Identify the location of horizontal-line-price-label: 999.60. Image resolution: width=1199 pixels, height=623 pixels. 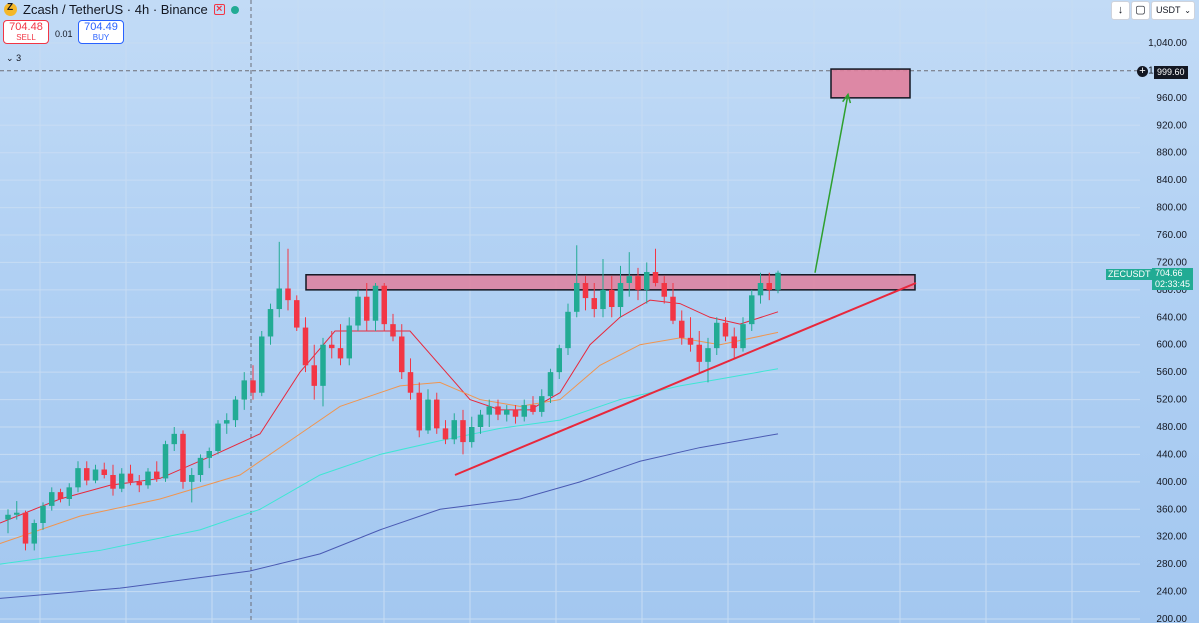
(1171, 72).